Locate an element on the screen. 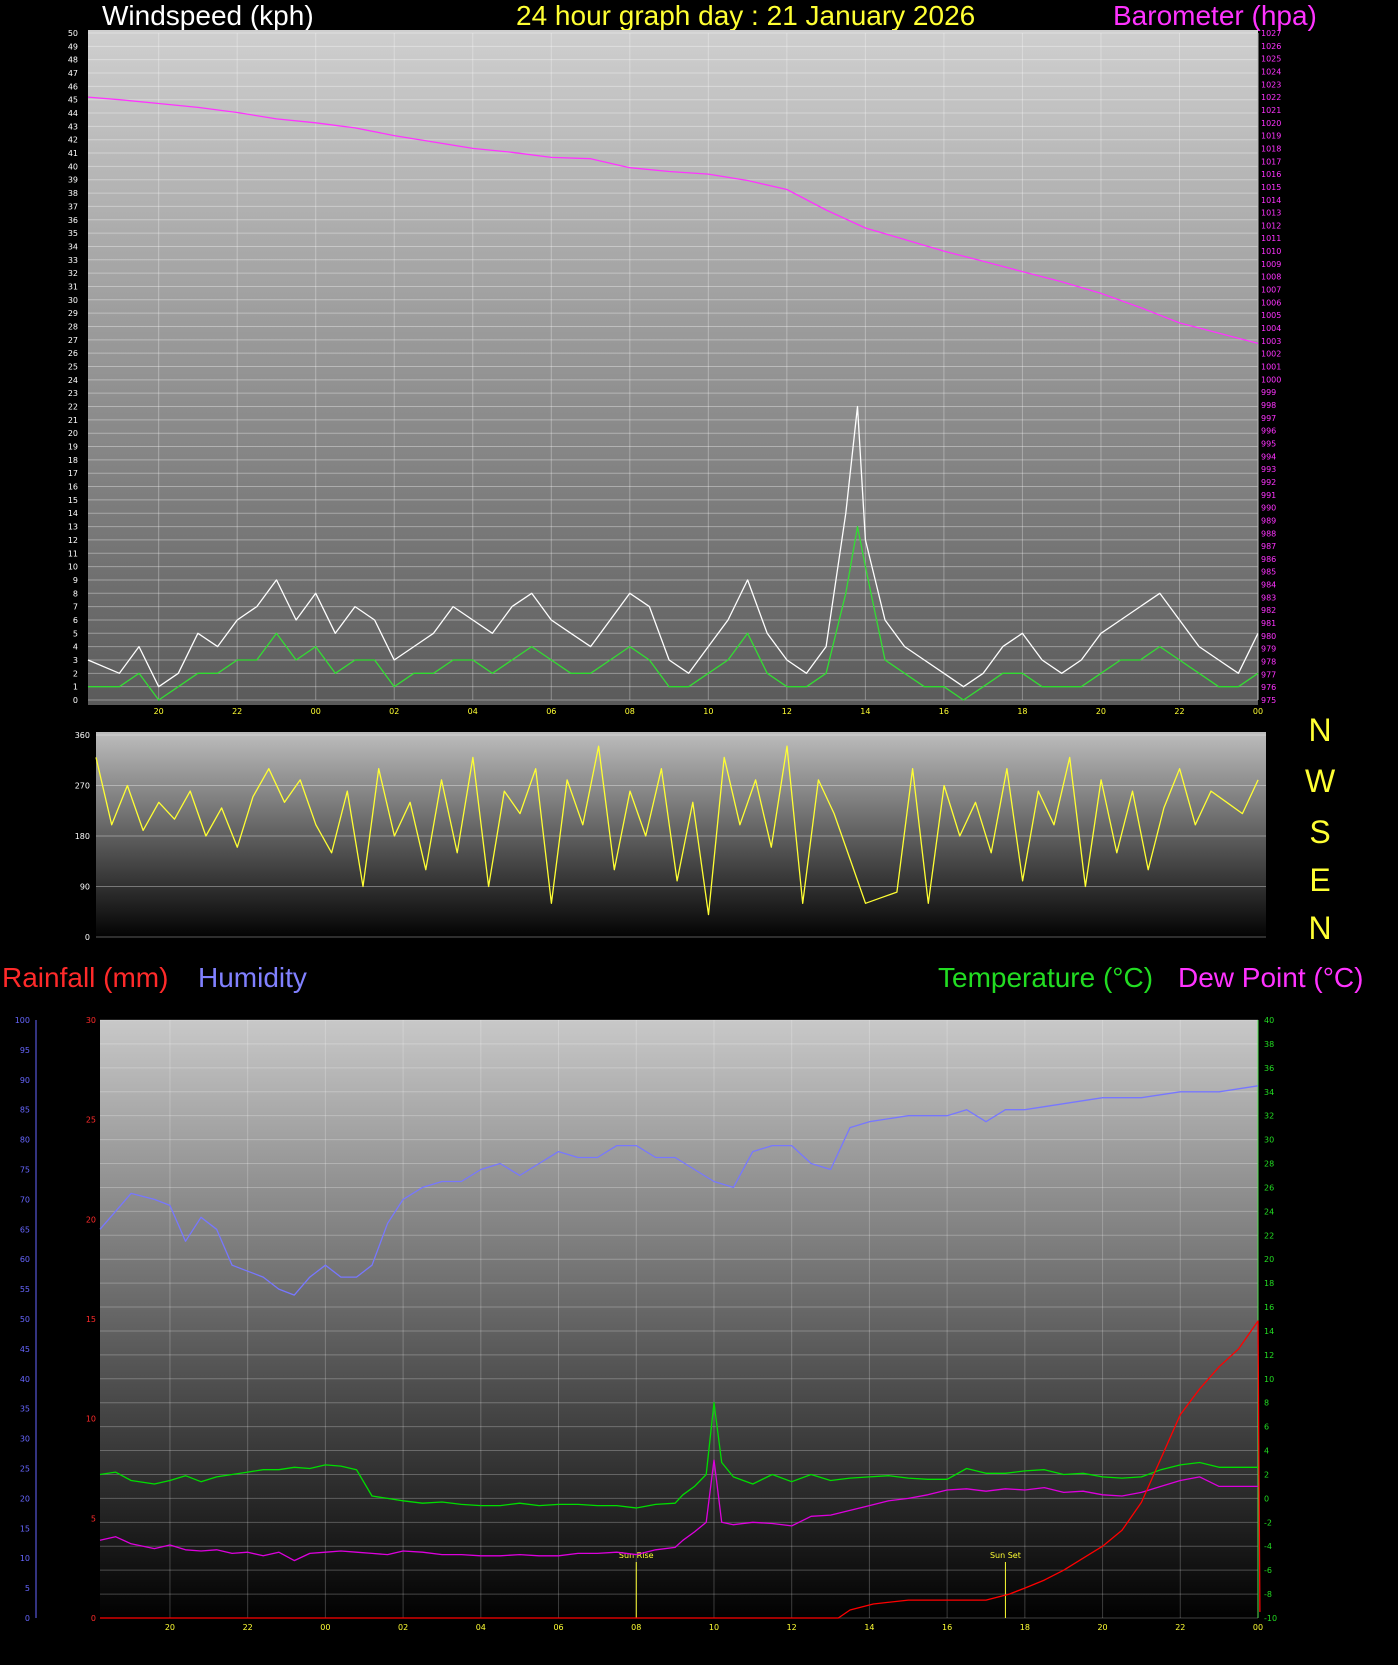  baro-y-tick-label: 1022 is located at coordinates (1271, 97).